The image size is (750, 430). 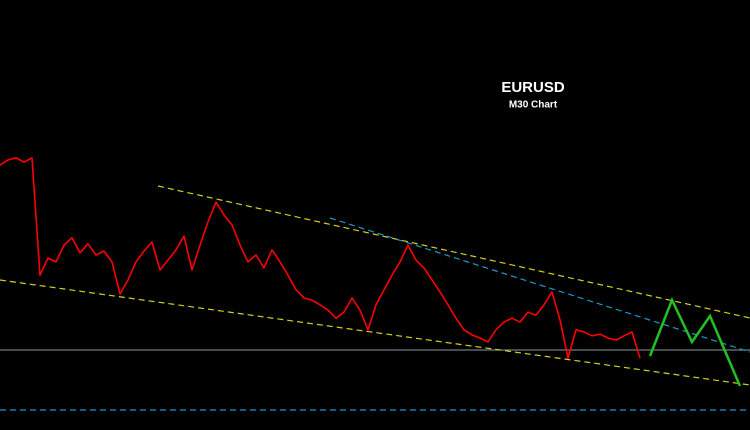 What do you see at coordinates (533, 87) in the screenshot?
I see `chart-title: EURUSD` at bounding box center [533, 87].